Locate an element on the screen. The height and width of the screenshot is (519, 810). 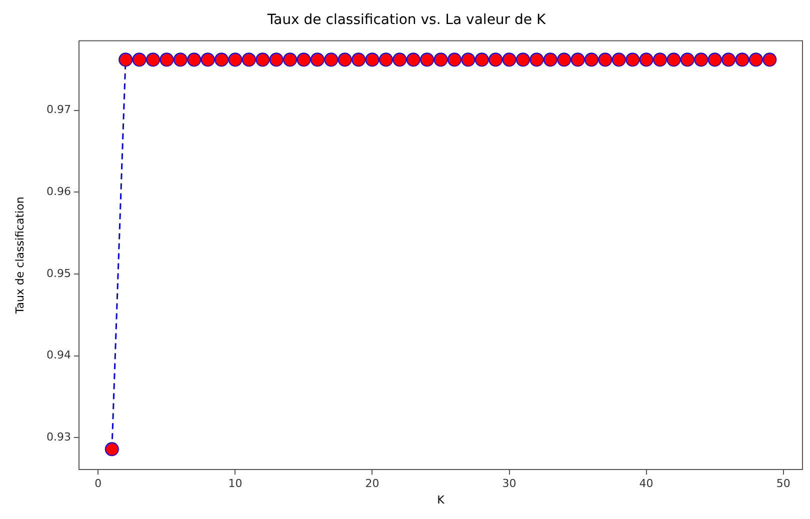
x-tick-label: 0 is located at coordinates (98, 483).